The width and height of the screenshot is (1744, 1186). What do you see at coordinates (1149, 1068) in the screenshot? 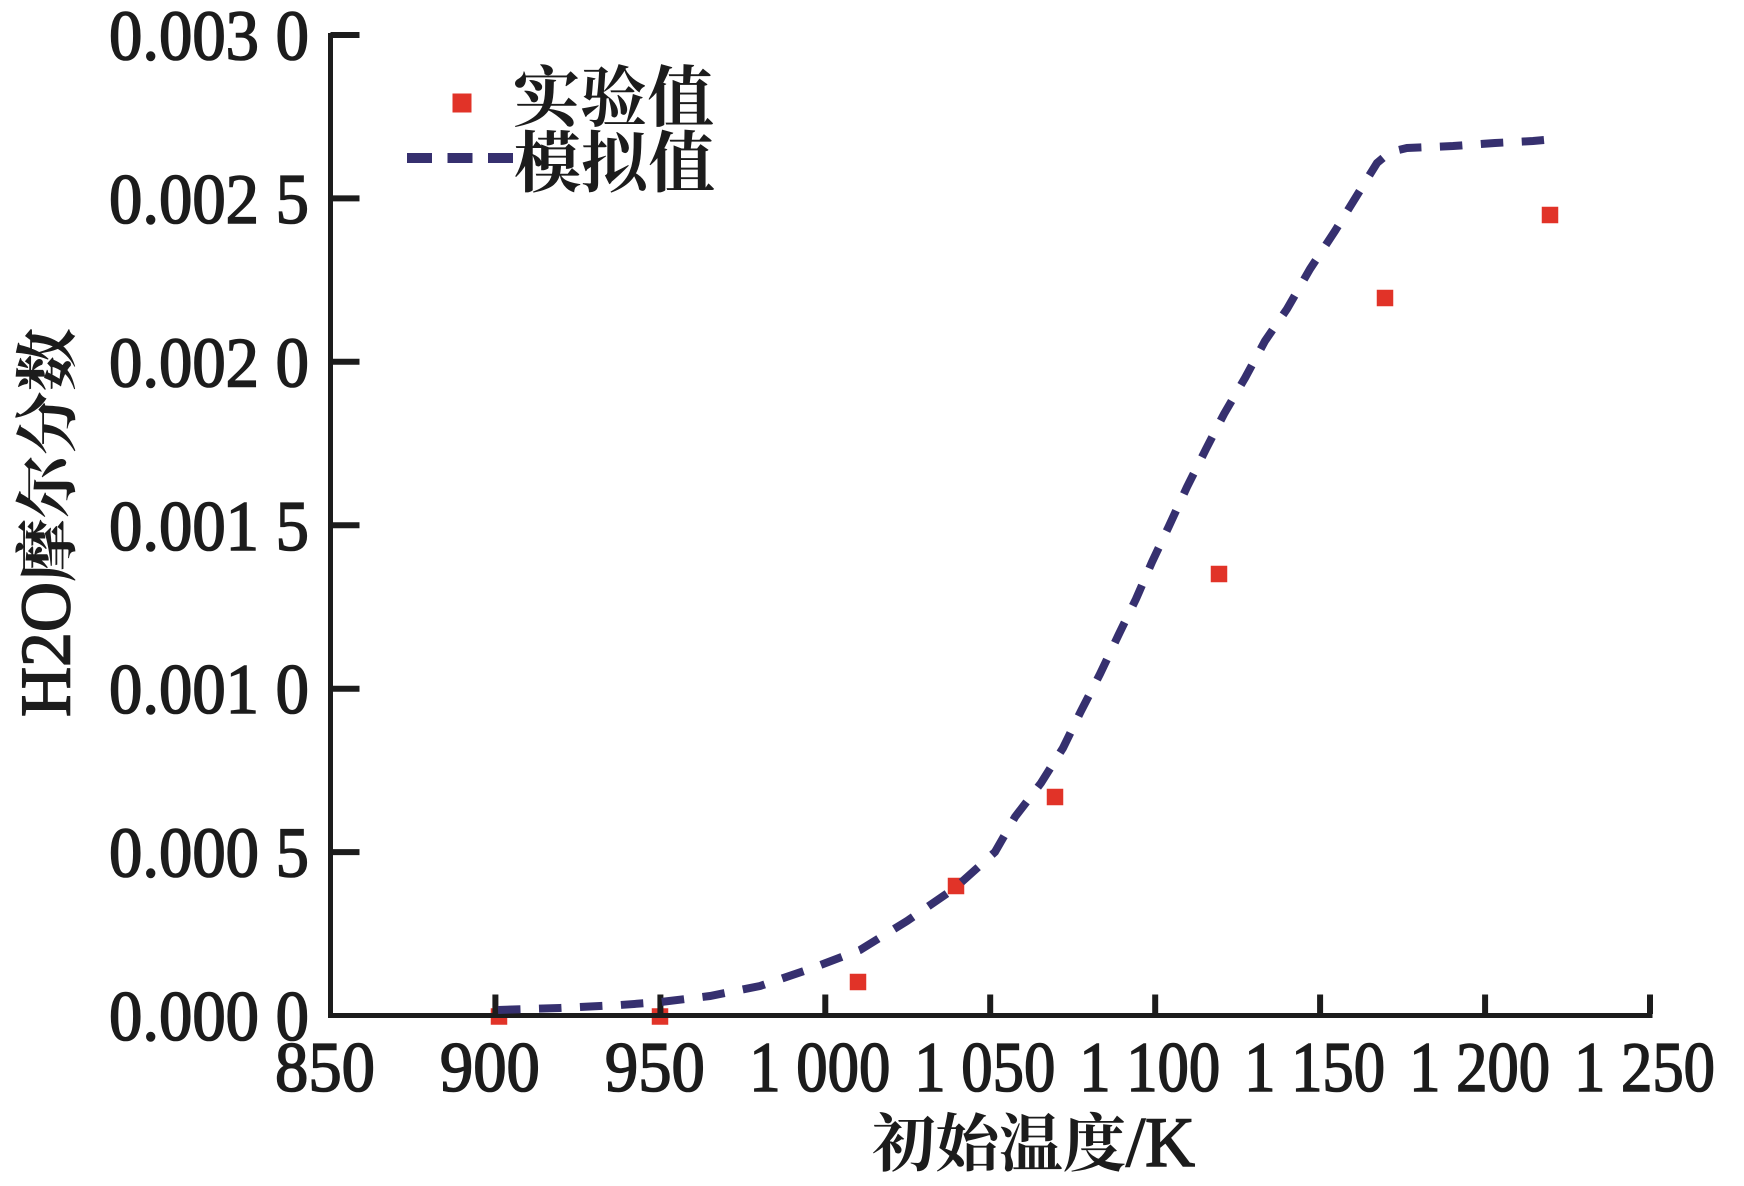
I see `svg-text: 1 100` at bounding box center [1149, 1068].